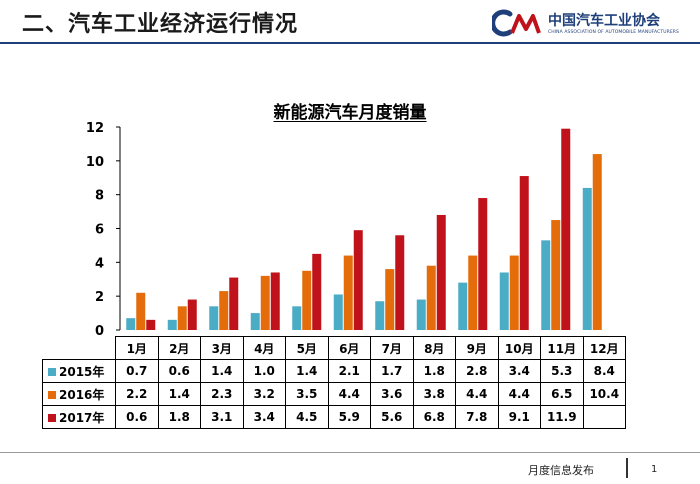  Describe the element at coordinates (421, 314) in the screenshot. I see `bar-2015年-8月` at that location.